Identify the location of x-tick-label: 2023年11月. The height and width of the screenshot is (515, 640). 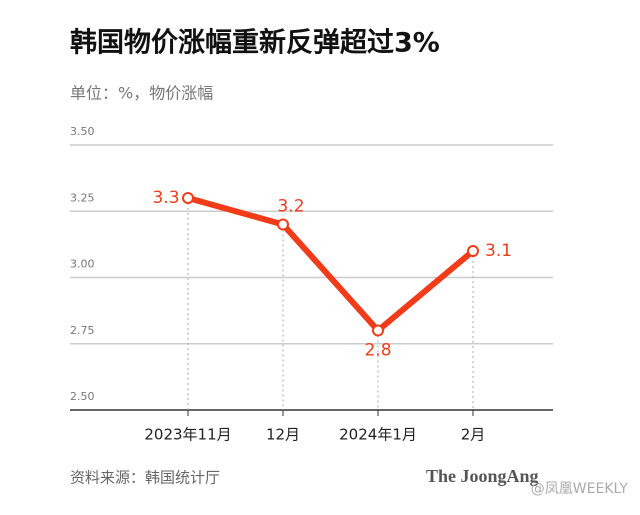
(187, 435).